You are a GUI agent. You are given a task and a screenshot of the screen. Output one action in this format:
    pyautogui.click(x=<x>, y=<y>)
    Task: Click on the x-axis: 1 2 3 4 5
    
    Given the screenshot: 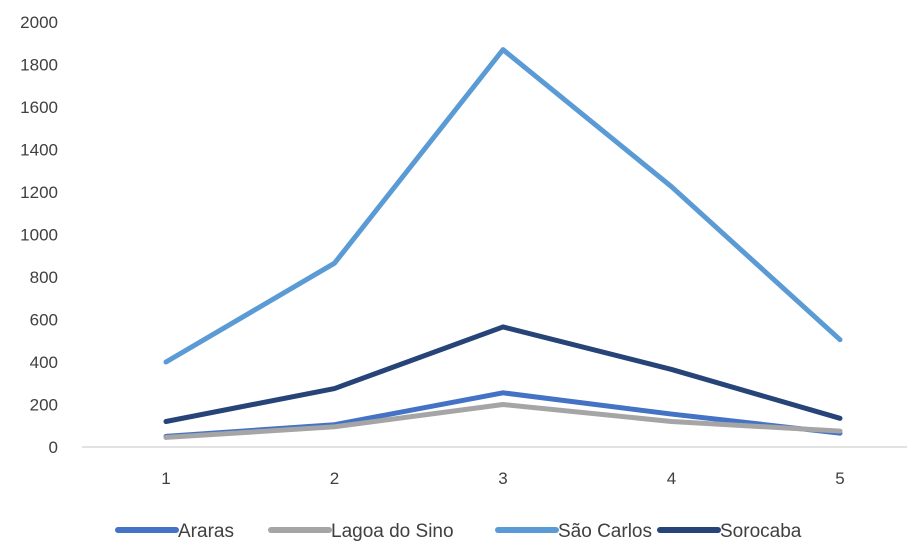 What is the action you would take?
    pyautogui.click(x=502, y=478)
    